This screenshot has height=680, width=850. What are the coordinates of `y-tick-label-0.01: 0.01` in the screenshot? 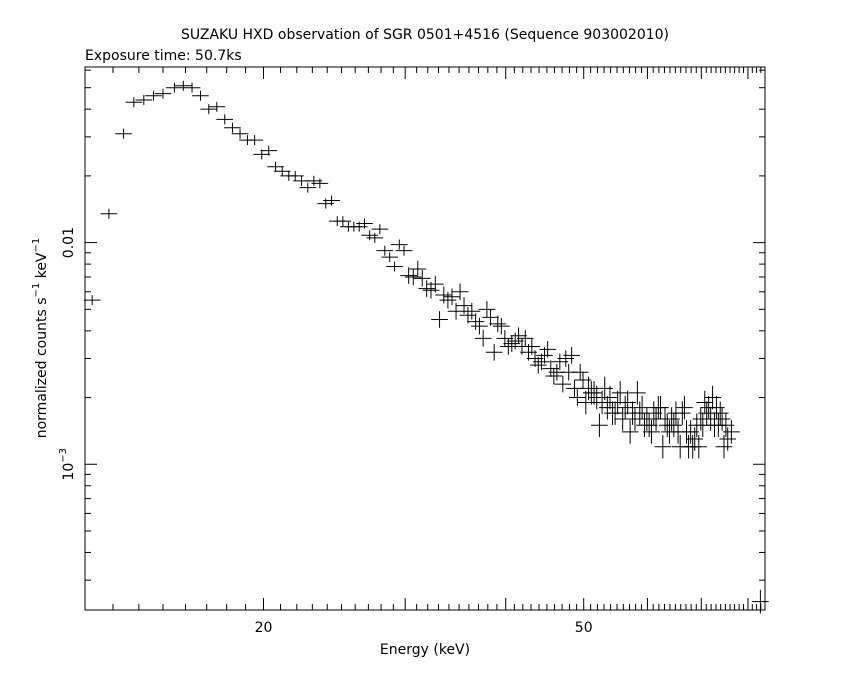 It's located at (69, 242).